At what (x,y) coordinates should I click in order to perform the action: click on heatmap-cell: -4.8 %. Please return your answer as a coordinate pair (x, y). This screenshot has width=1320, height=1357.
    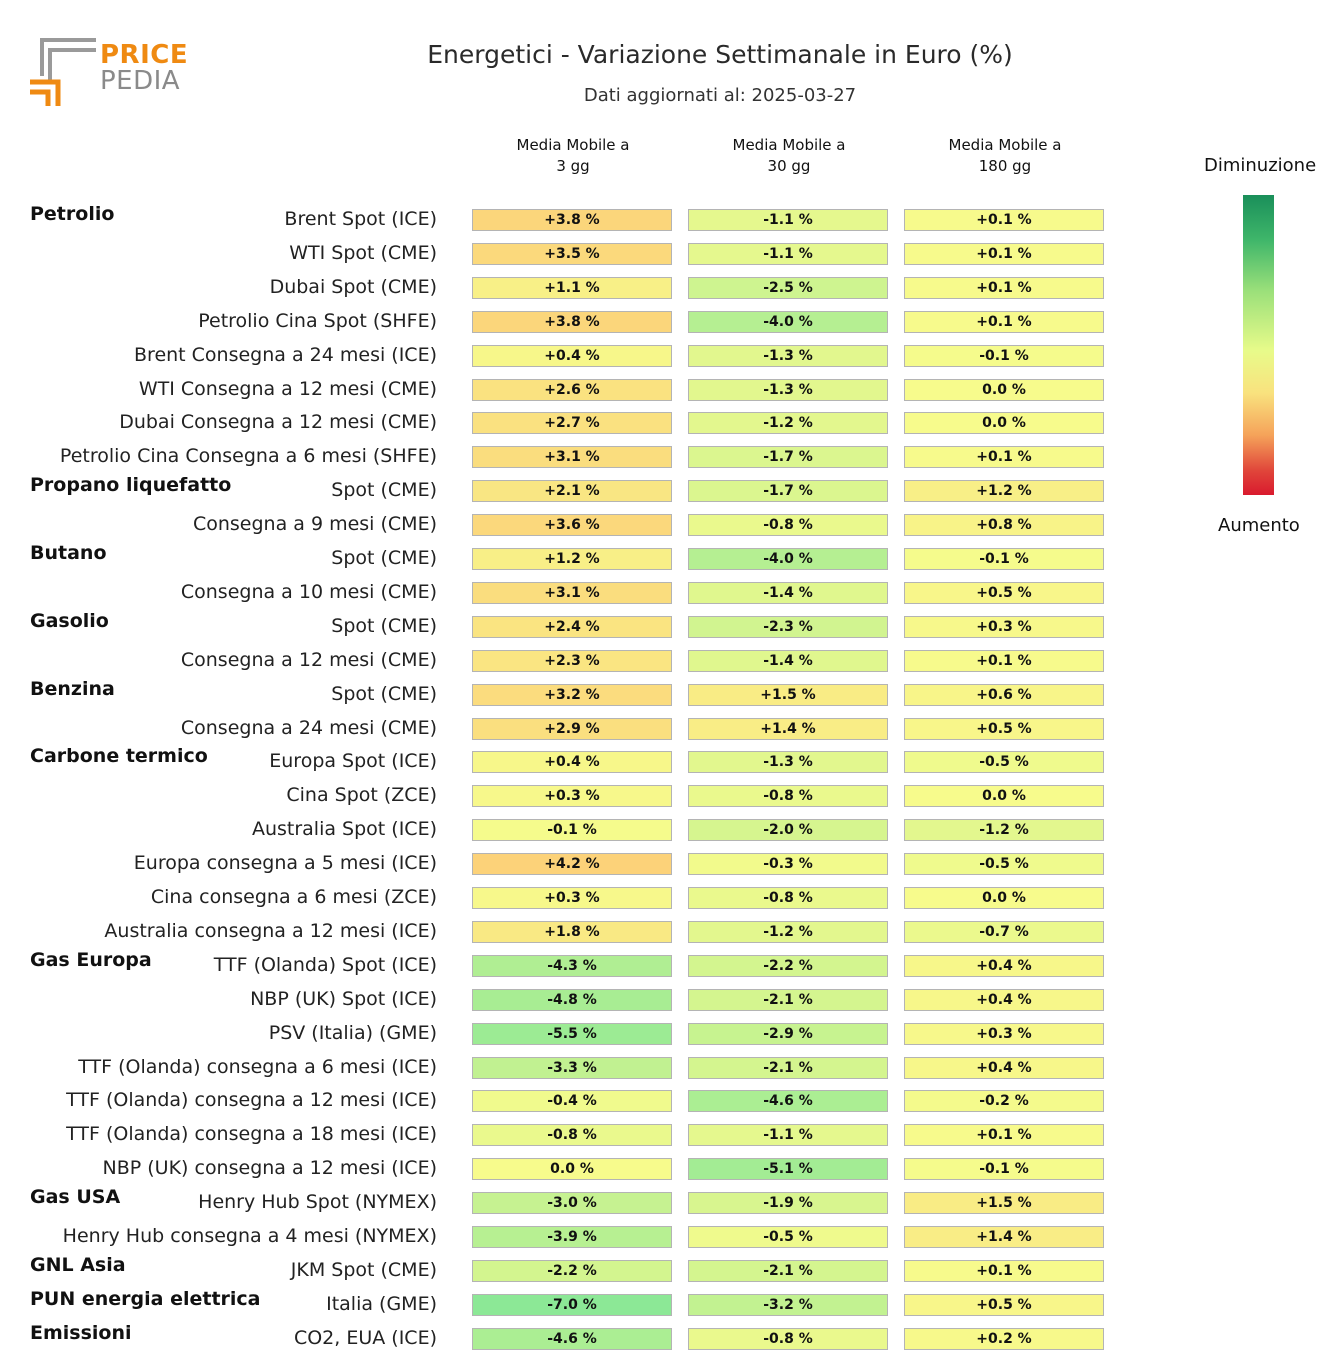
    Looking at the image, I should click on (572, 999).